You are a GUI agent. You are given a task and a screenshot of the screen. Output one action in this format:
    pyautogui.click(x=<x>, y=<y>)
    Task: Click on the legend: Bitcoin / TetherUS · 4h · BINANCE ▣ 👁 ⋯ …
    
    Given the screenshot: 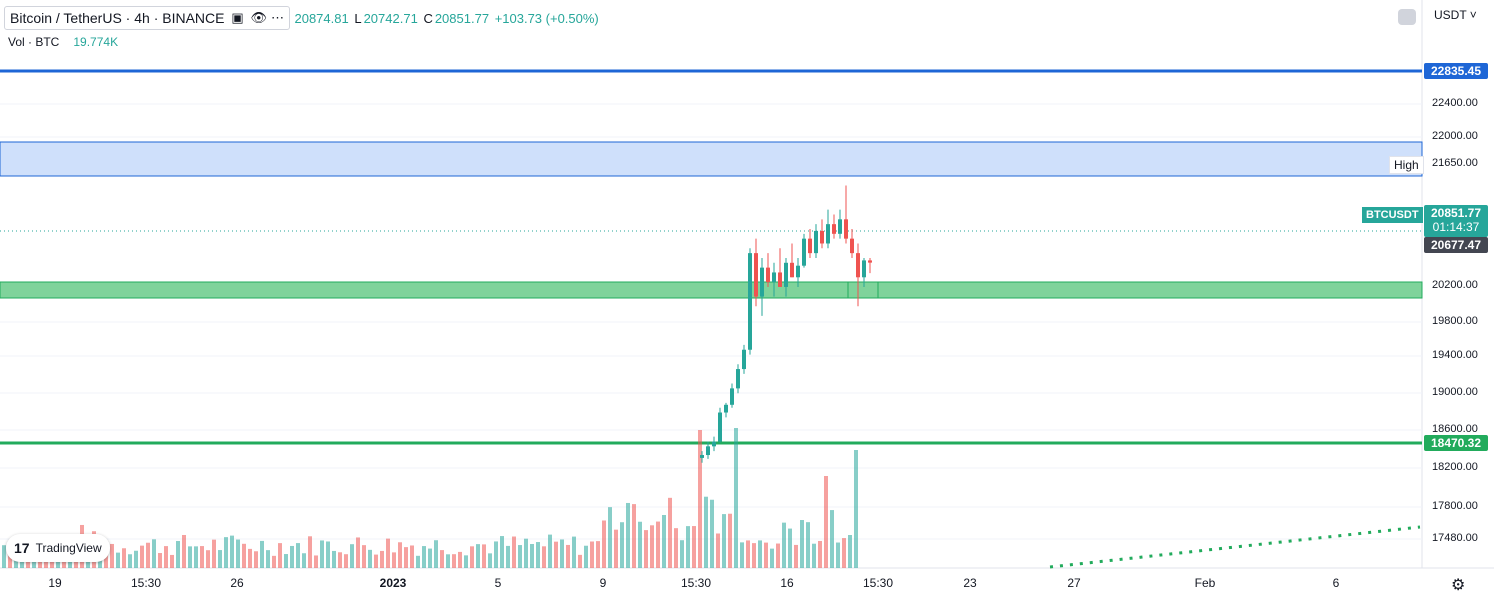 What is the action you would take?
    pyautogui.click(x=302, y=18)
    